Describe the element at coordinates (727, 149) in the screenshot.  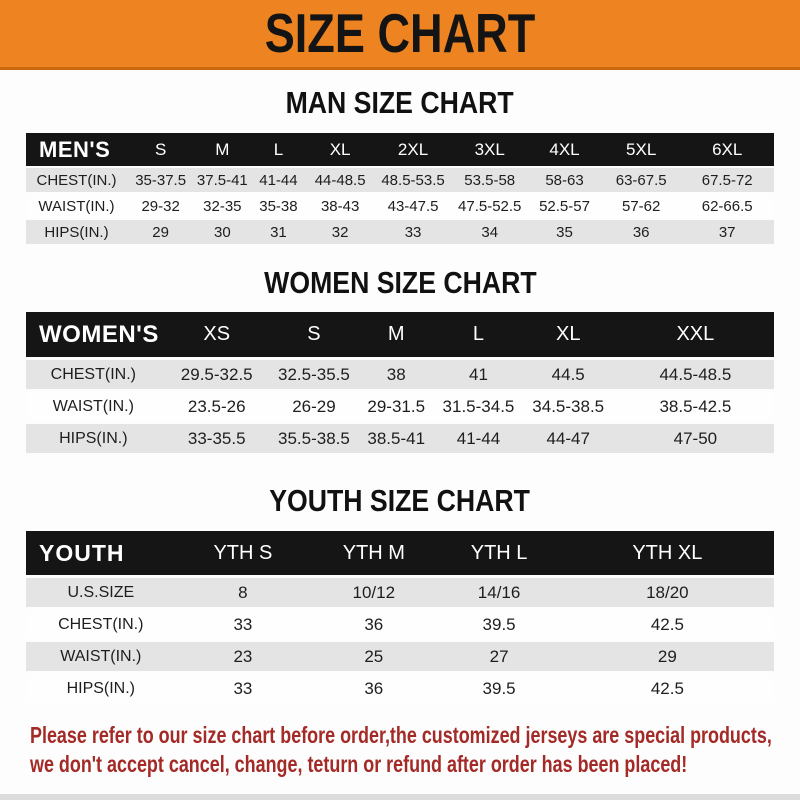
I see `size-column-header: 6XL` at that location.